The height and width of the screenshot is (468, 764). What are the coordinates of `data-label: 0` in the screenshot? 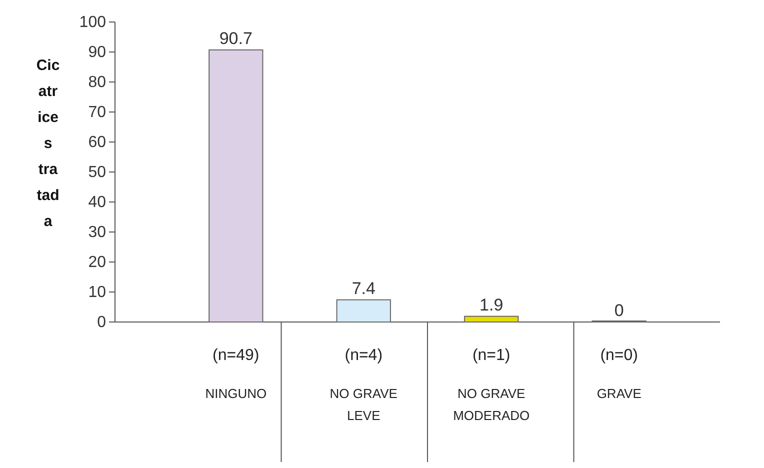 It's located at (619, 310).